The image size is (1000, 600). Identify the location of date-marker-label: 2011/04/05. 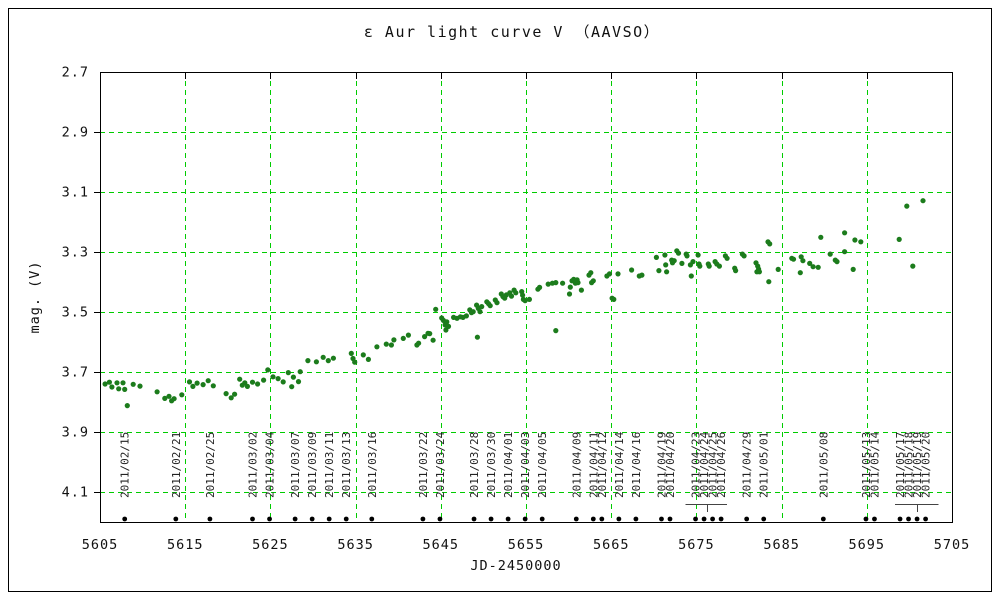
(542, 465).